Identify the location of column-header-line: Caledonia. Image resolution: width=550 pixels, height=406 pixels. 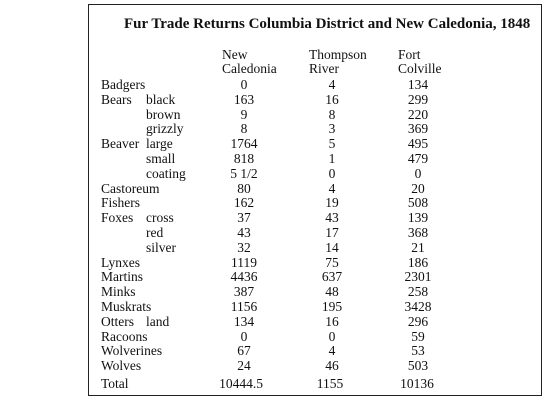
(249, 68).